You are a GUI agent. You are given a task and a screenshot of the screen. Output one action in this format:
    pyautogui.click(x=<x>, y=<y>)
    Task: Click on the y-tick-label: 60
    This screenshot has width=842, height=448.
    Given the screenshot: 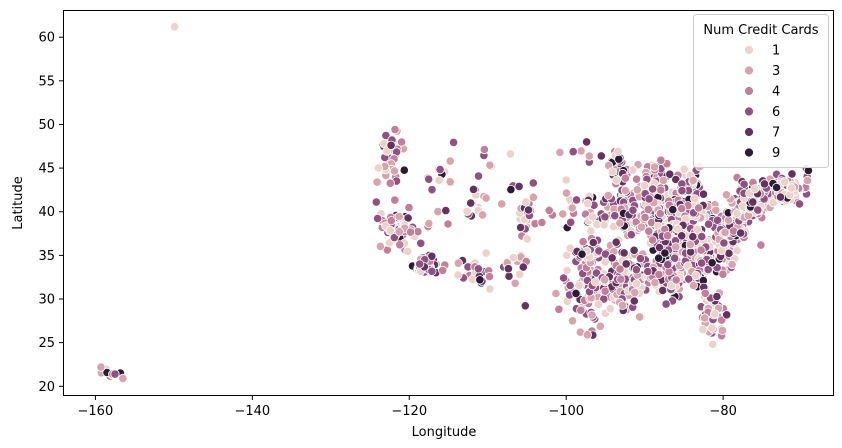 What is the action you would take?
    pyautogui.click(x=46, y=38)
    